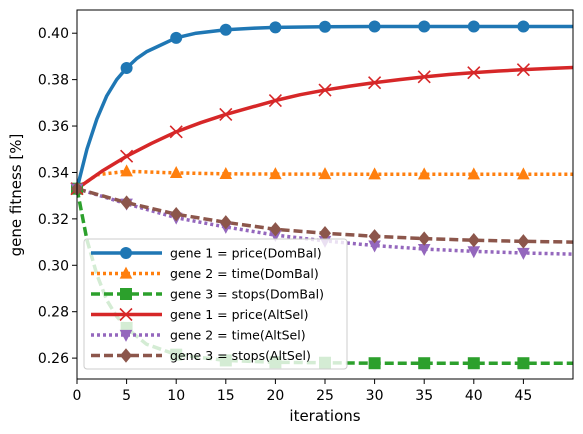  What do you see at coordinates (176, 396) in the screenshot?
I see `x-tick-label: 10` at bounding box center [176, 396].